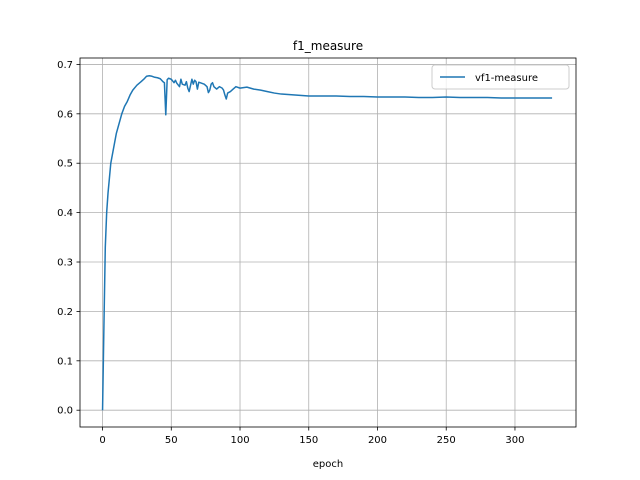 The image size is (640, 480). Describe the element at coordinates (65, 312) in the screenshot. I see `y-tick-label: 0.2` at that location.